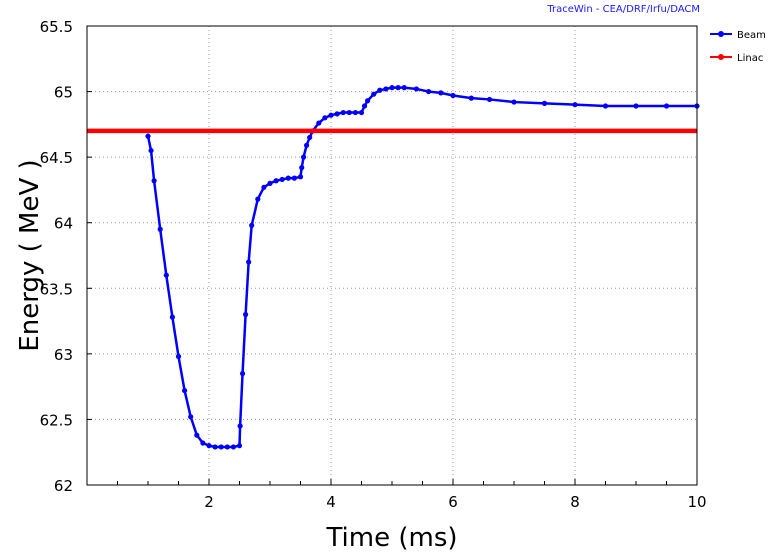  What do you see at coordinates (391, 537) in the screenshot?
I see `x-axis-title: Time (ms)` at bounding box center [391, 537].